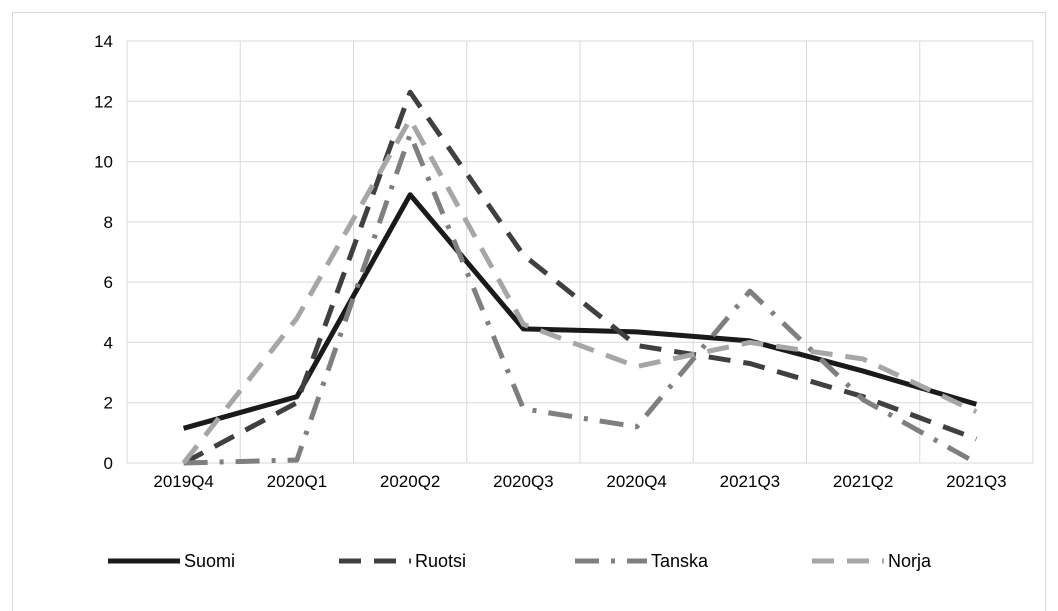 Image resolution: width=1058 pixels, height=611 pixels. What do you see at coordinates (410, 481) in the screenshot?
I see `x-tick-label: 2020Q2` at bounding box center [410, 481].